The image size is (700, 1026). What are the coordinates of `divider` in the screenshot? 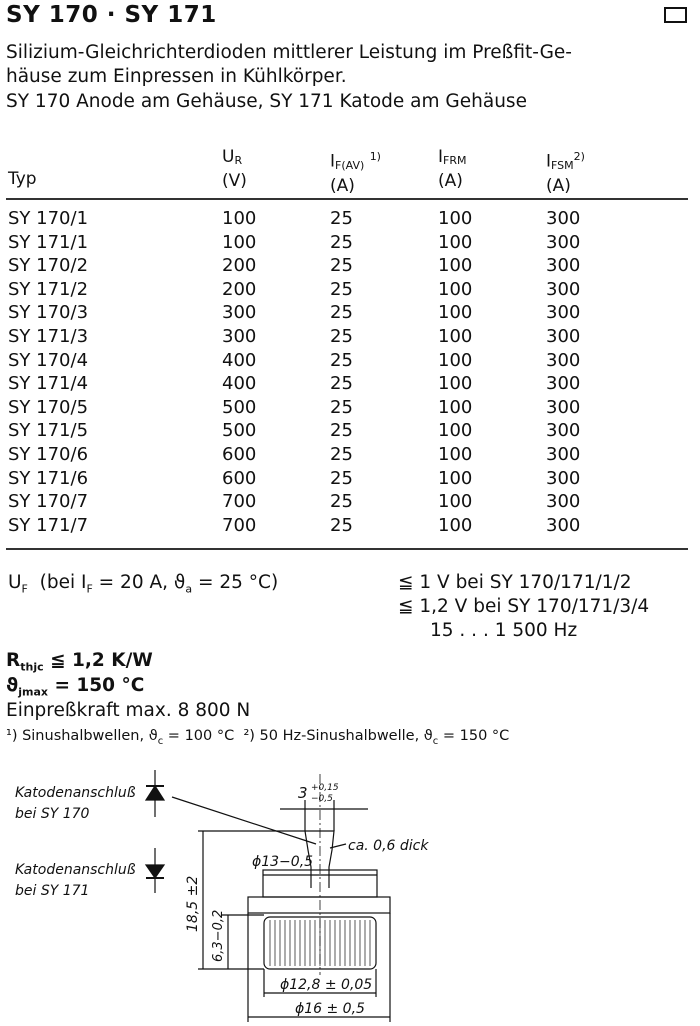 It's located at (347, 549).